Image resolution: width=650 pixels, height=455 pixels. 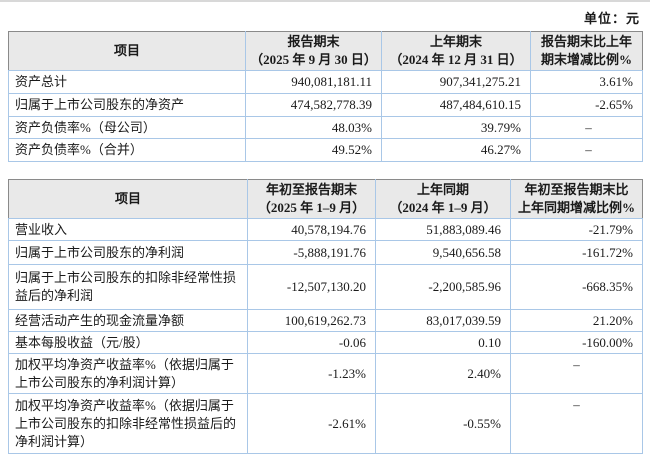 I want to click on table-row-debt-ratio-consolidated: 资产负债率%（合并） 49.52% 46.27% –, so click(x=325, y=150).